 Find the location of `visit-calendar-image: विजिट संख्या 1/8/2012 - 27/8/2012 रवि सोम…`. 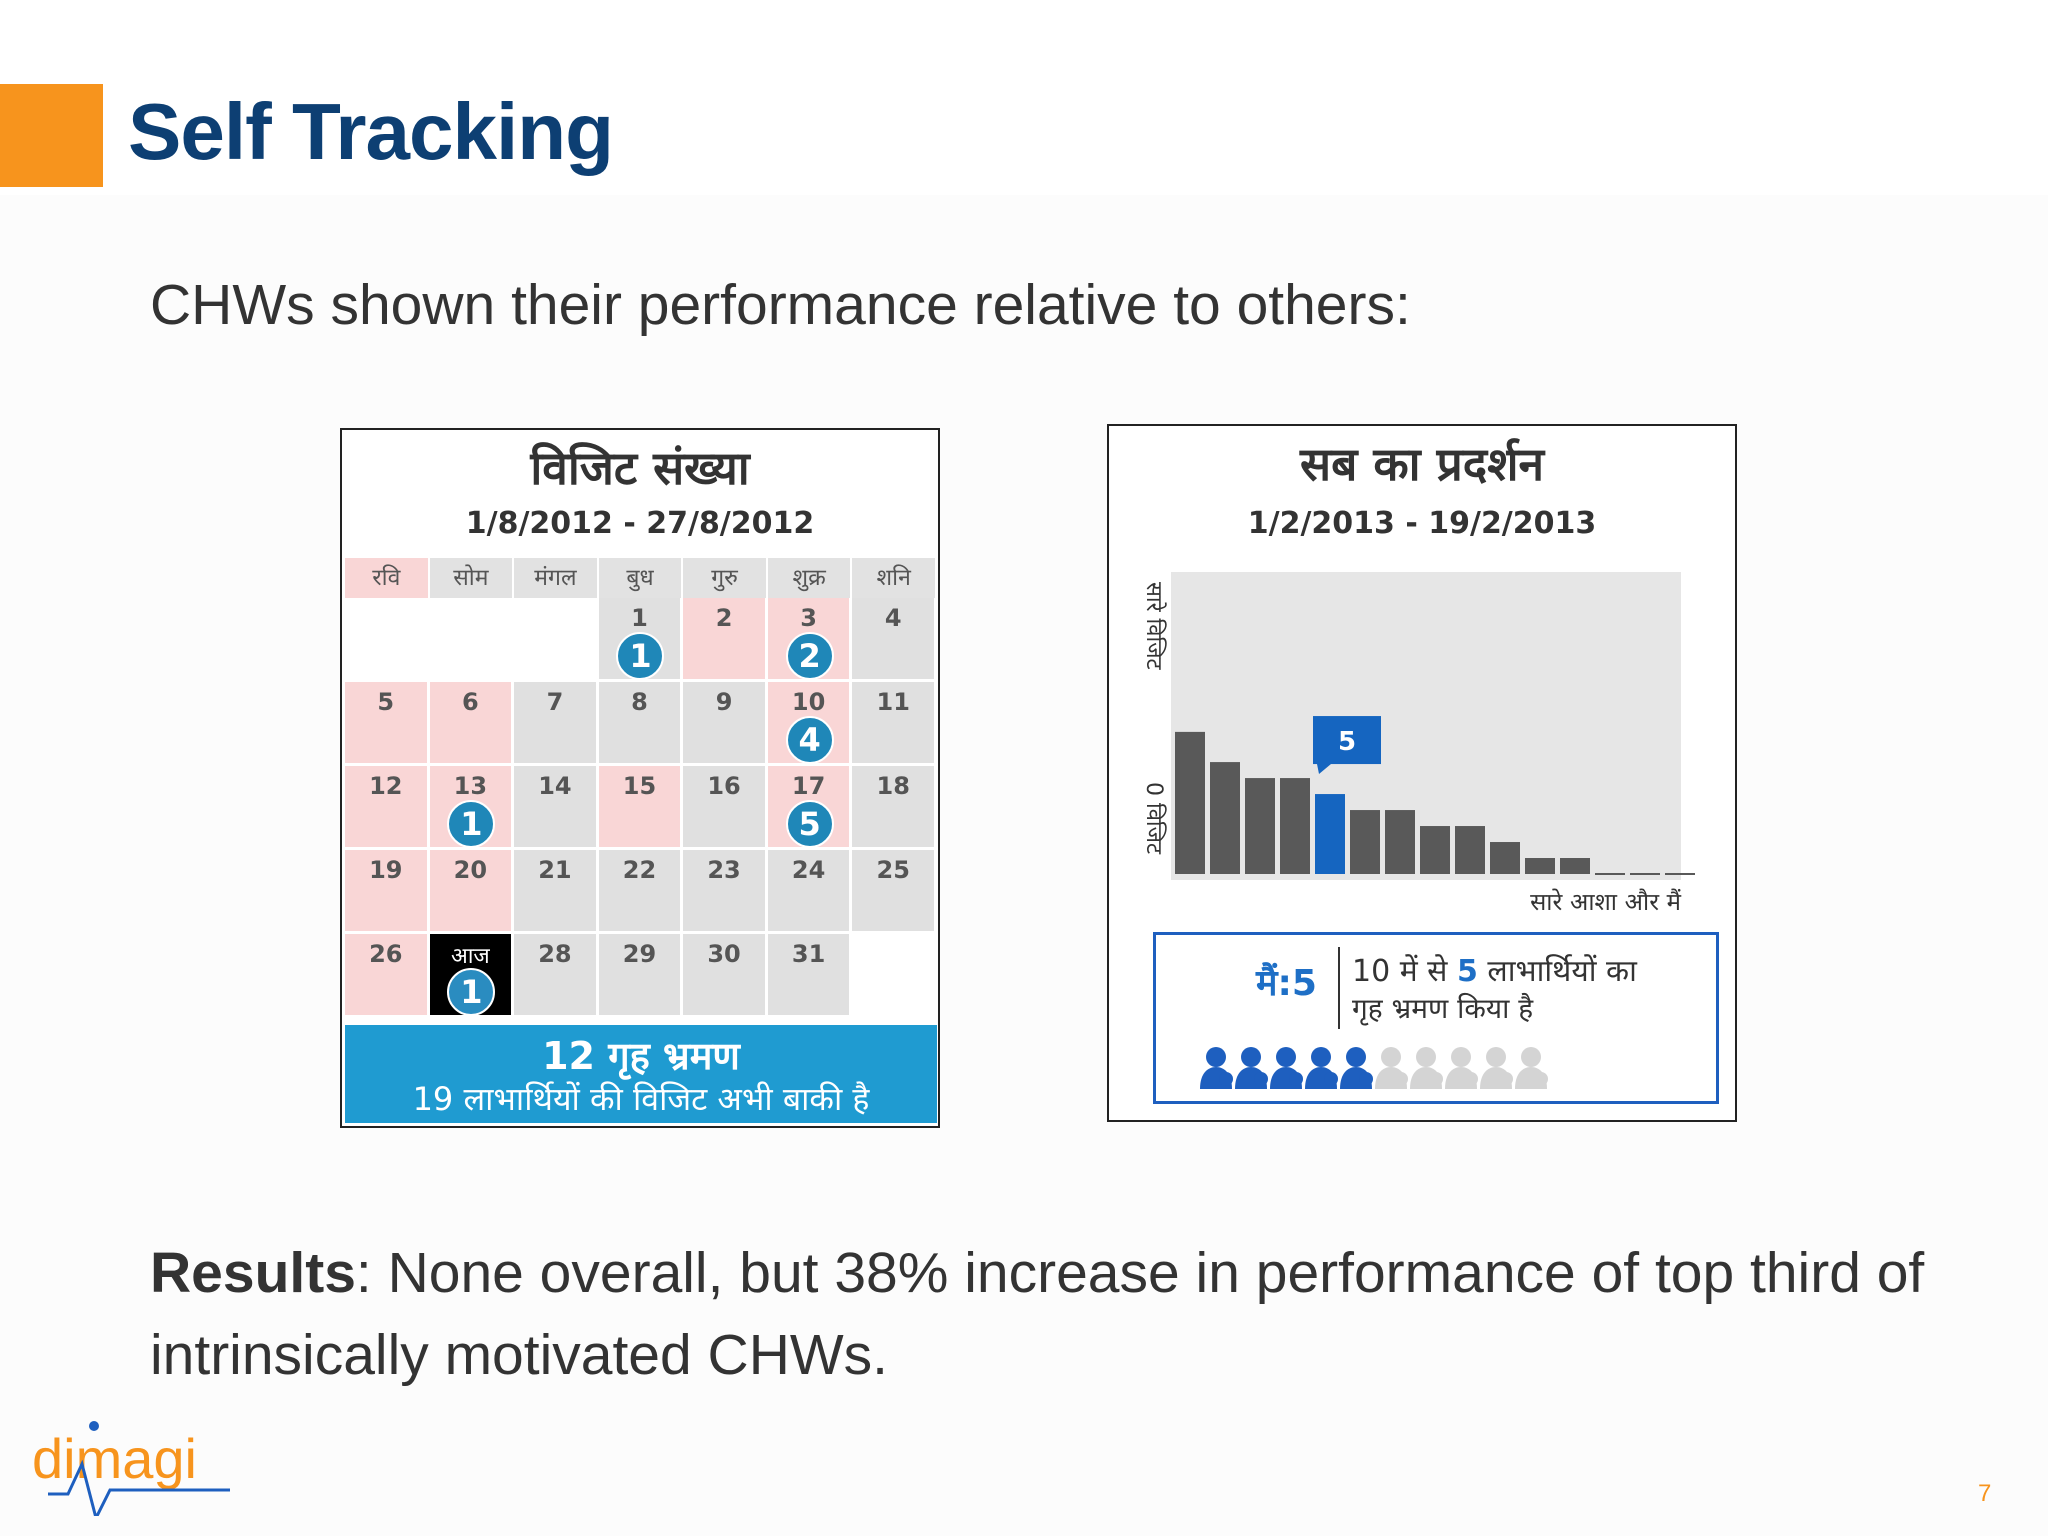

visit-calendar-image: विजिट संख्या 1/8/2012 - 27/8/2012 रवि सोम… is located at coordinates (640, 778).